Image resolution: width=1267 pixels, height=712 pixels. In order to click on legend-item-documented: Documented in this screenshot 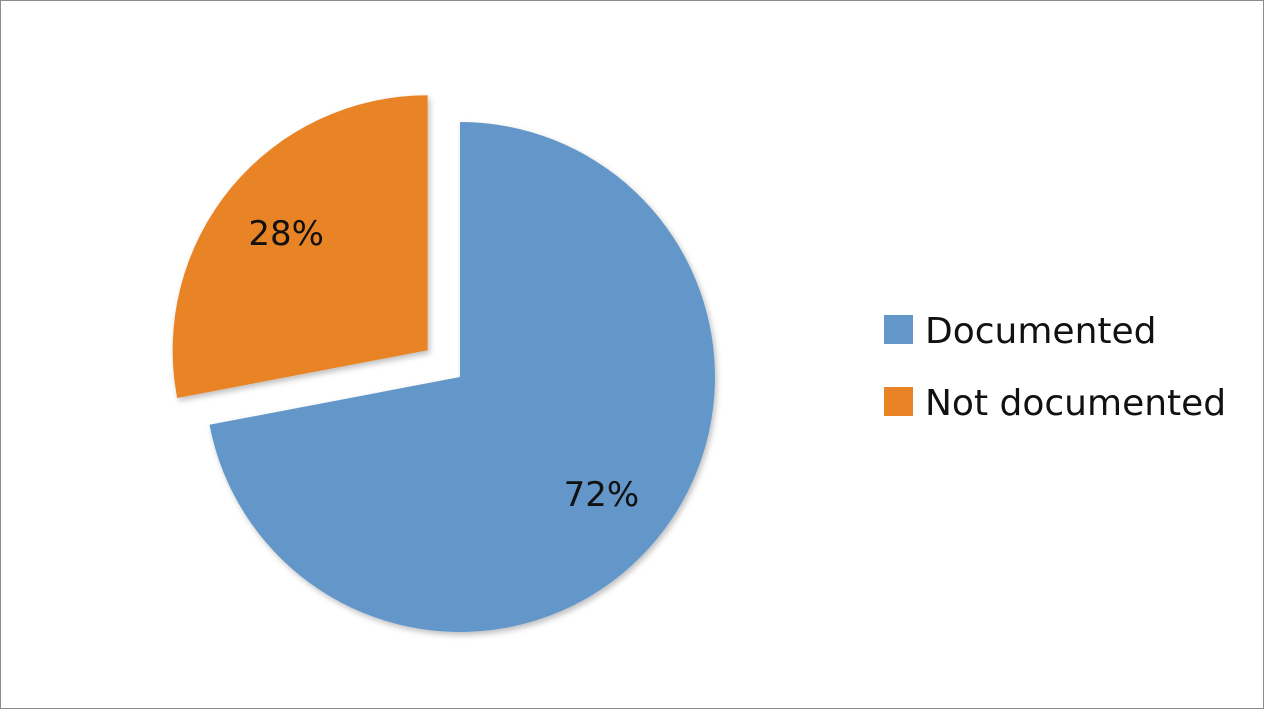, I will do `click(1020, 331)`.